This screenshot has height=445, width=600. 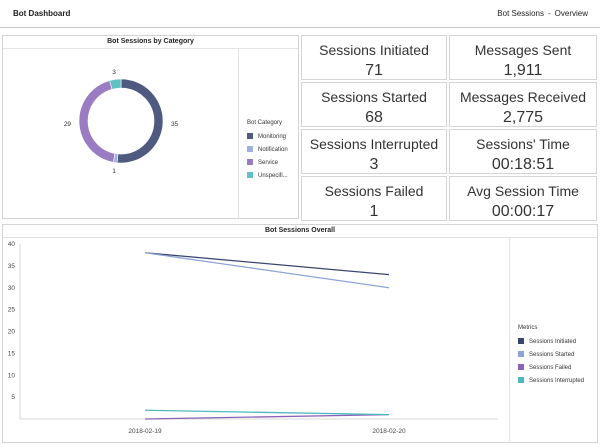 What do you see at coordinates (523, 97) in the screenshot?
I see `kpi-label: Messages Received` at bounding box center [523, 97].